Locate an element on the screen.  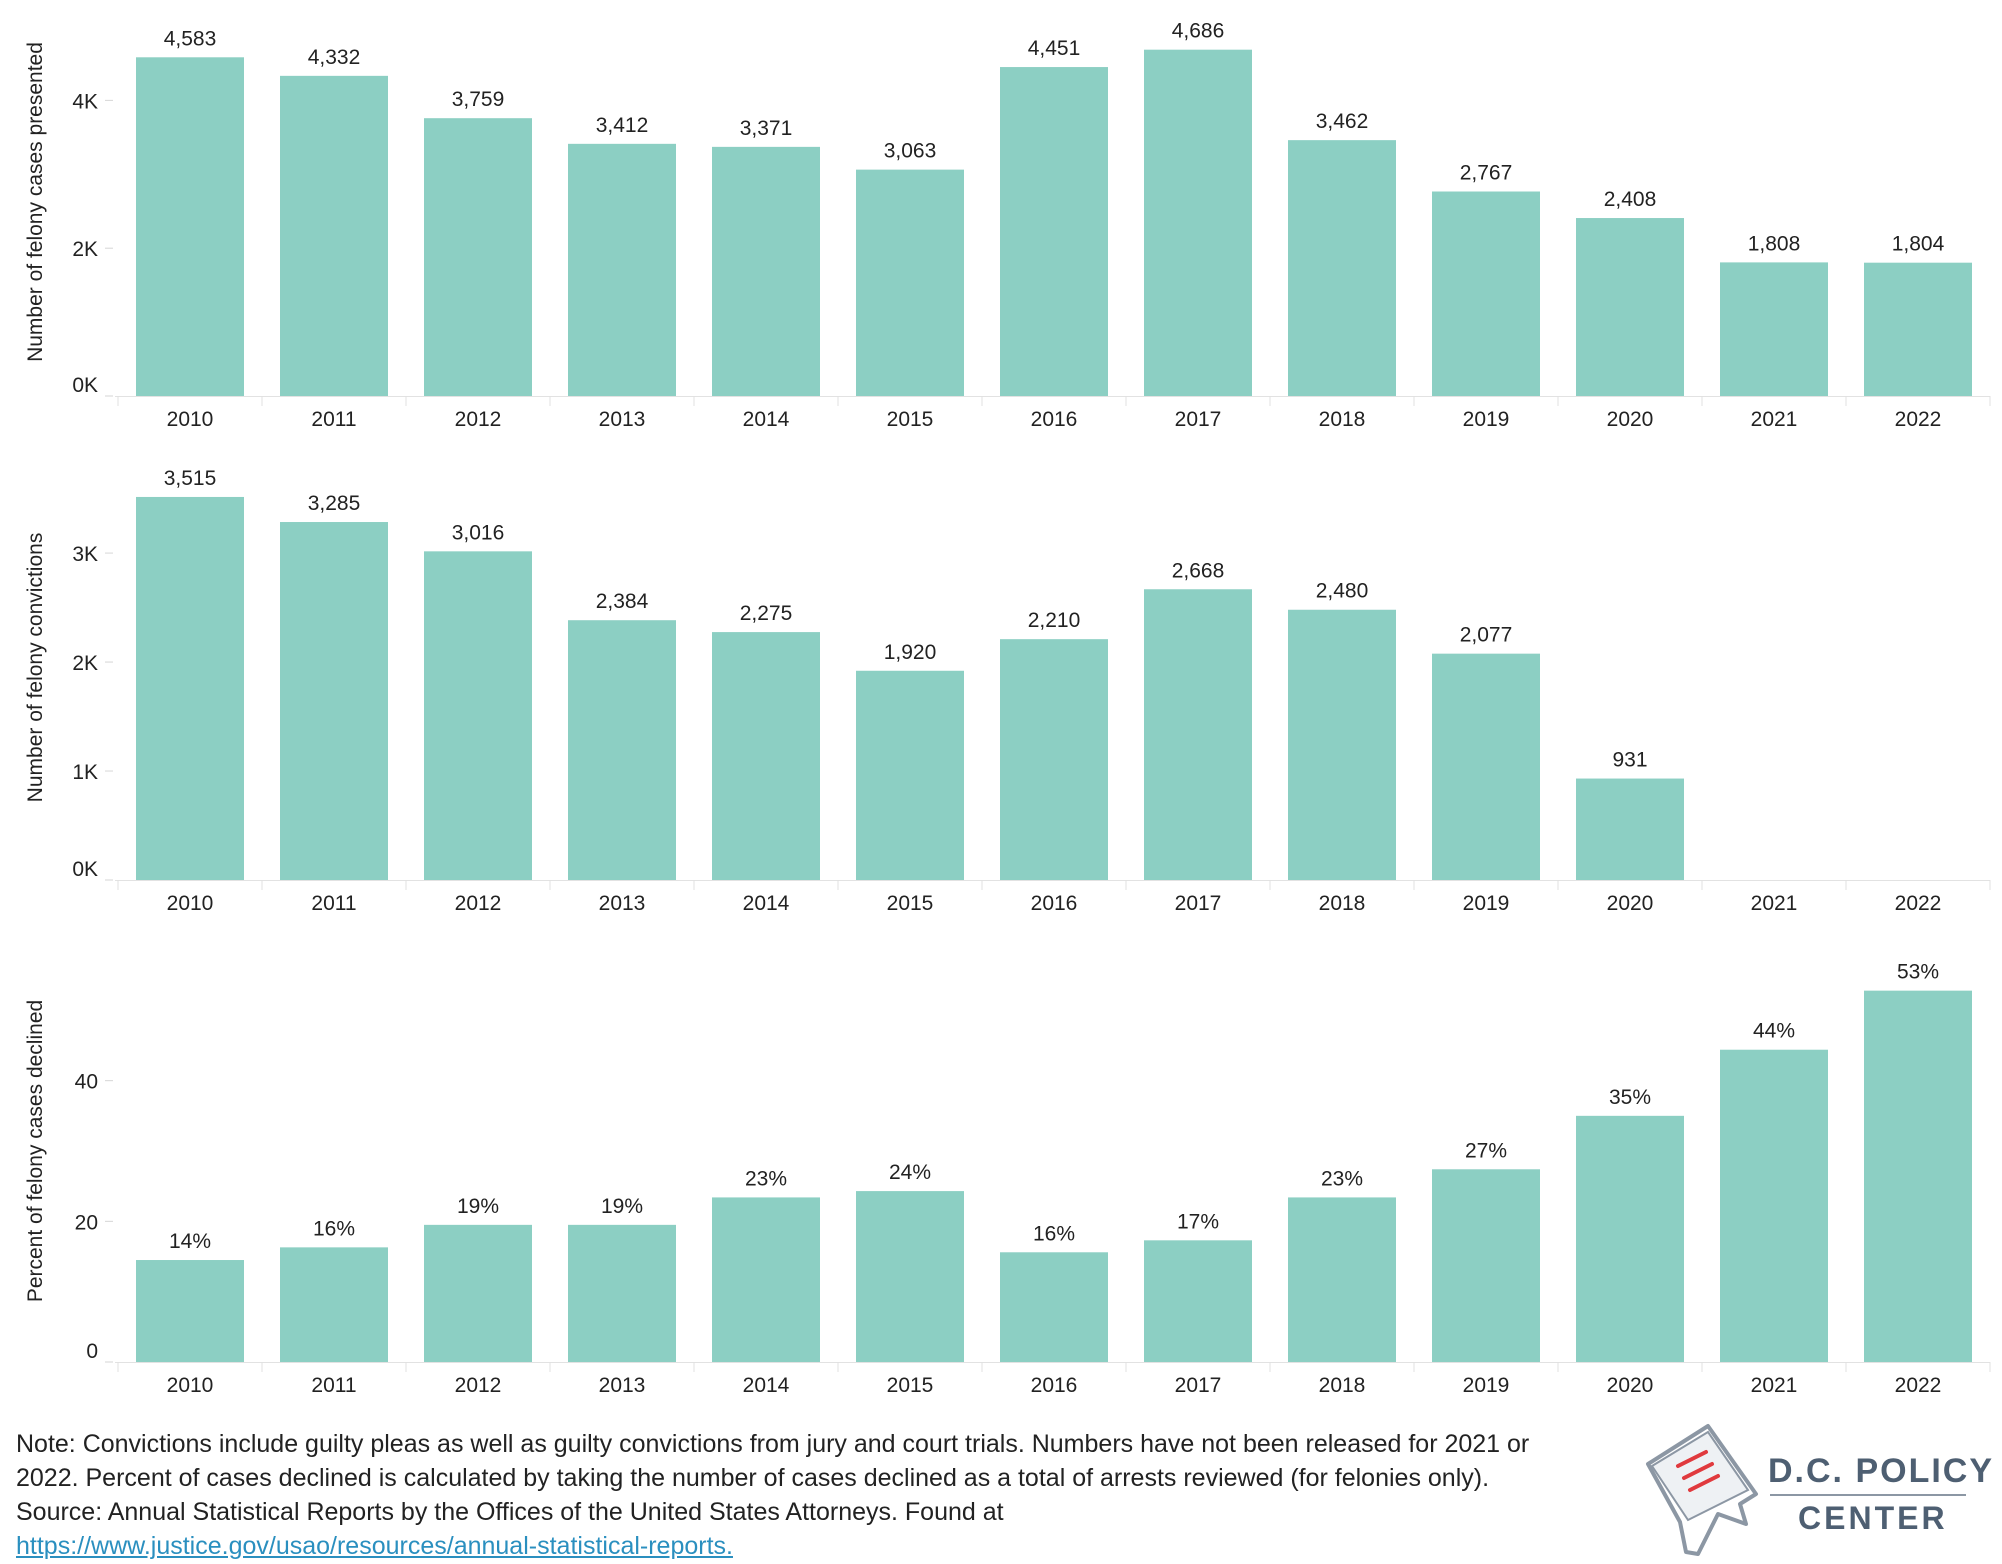
data-label: 2,408 is located at coordinates (1630, 199).